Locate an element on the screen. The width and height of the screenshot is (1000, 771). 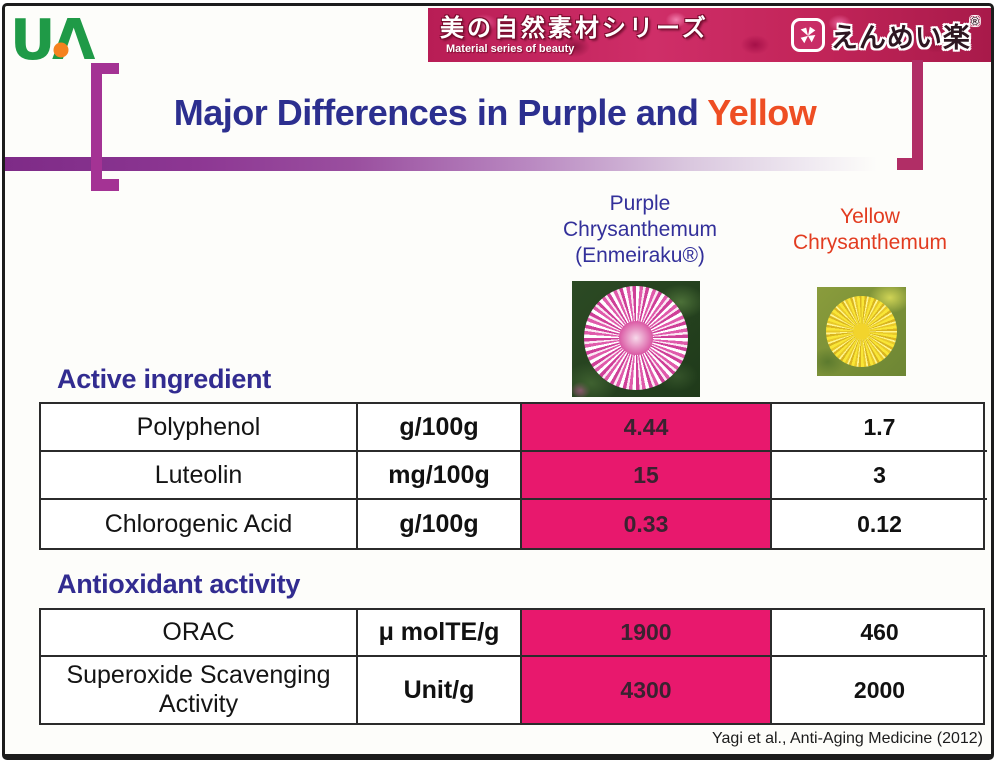
unit-cell: mg/100g is located at coordinates (440, 476).